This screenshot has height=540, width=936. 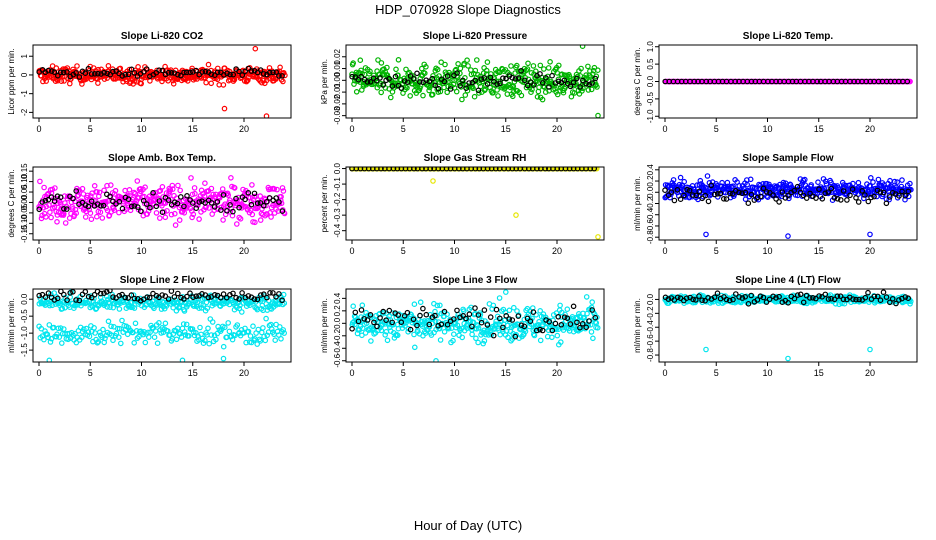 I want to click on y-tick-label: -0.05, so click(x=24, y=212).